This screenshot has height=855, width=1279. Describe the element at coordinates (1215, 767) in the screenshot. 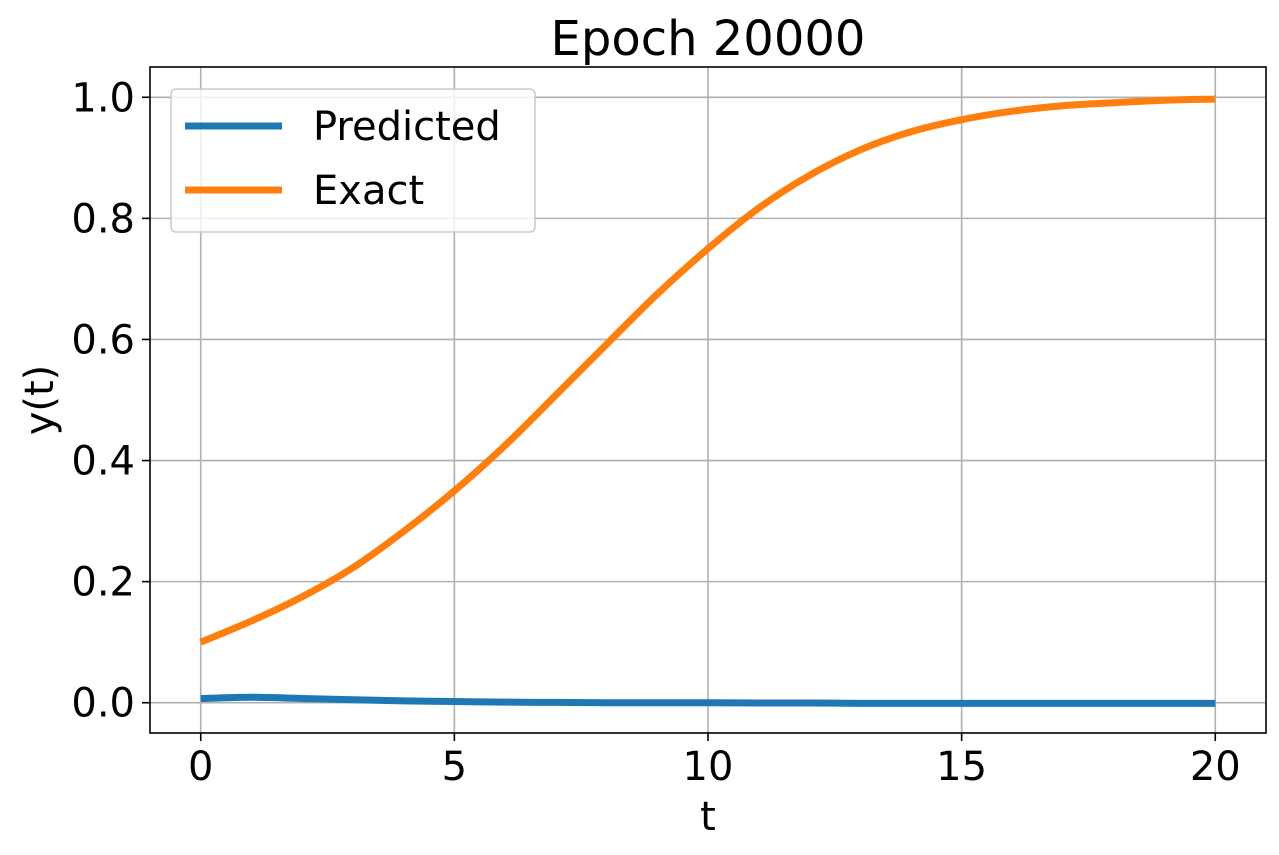

I see `x-tick-label: 20` at that location.